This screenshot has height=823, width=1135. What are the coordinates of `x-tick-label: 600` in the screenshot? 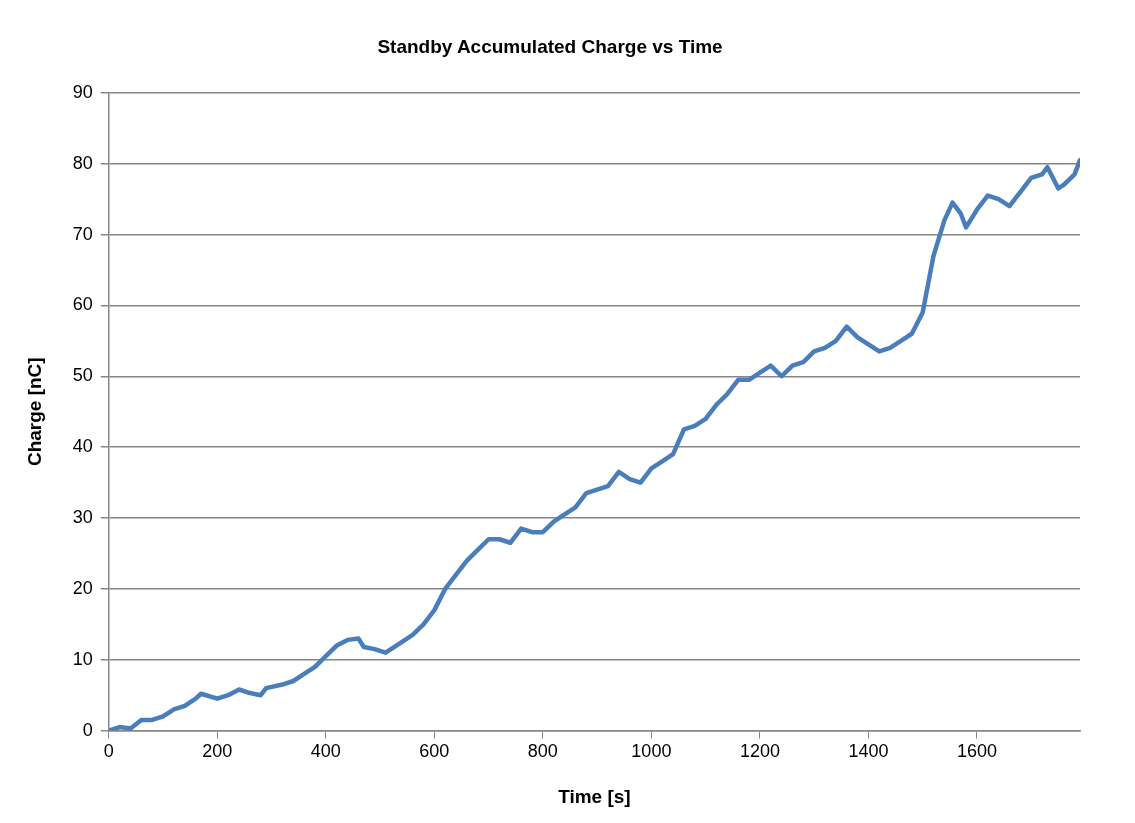 It's located at (434, 751).